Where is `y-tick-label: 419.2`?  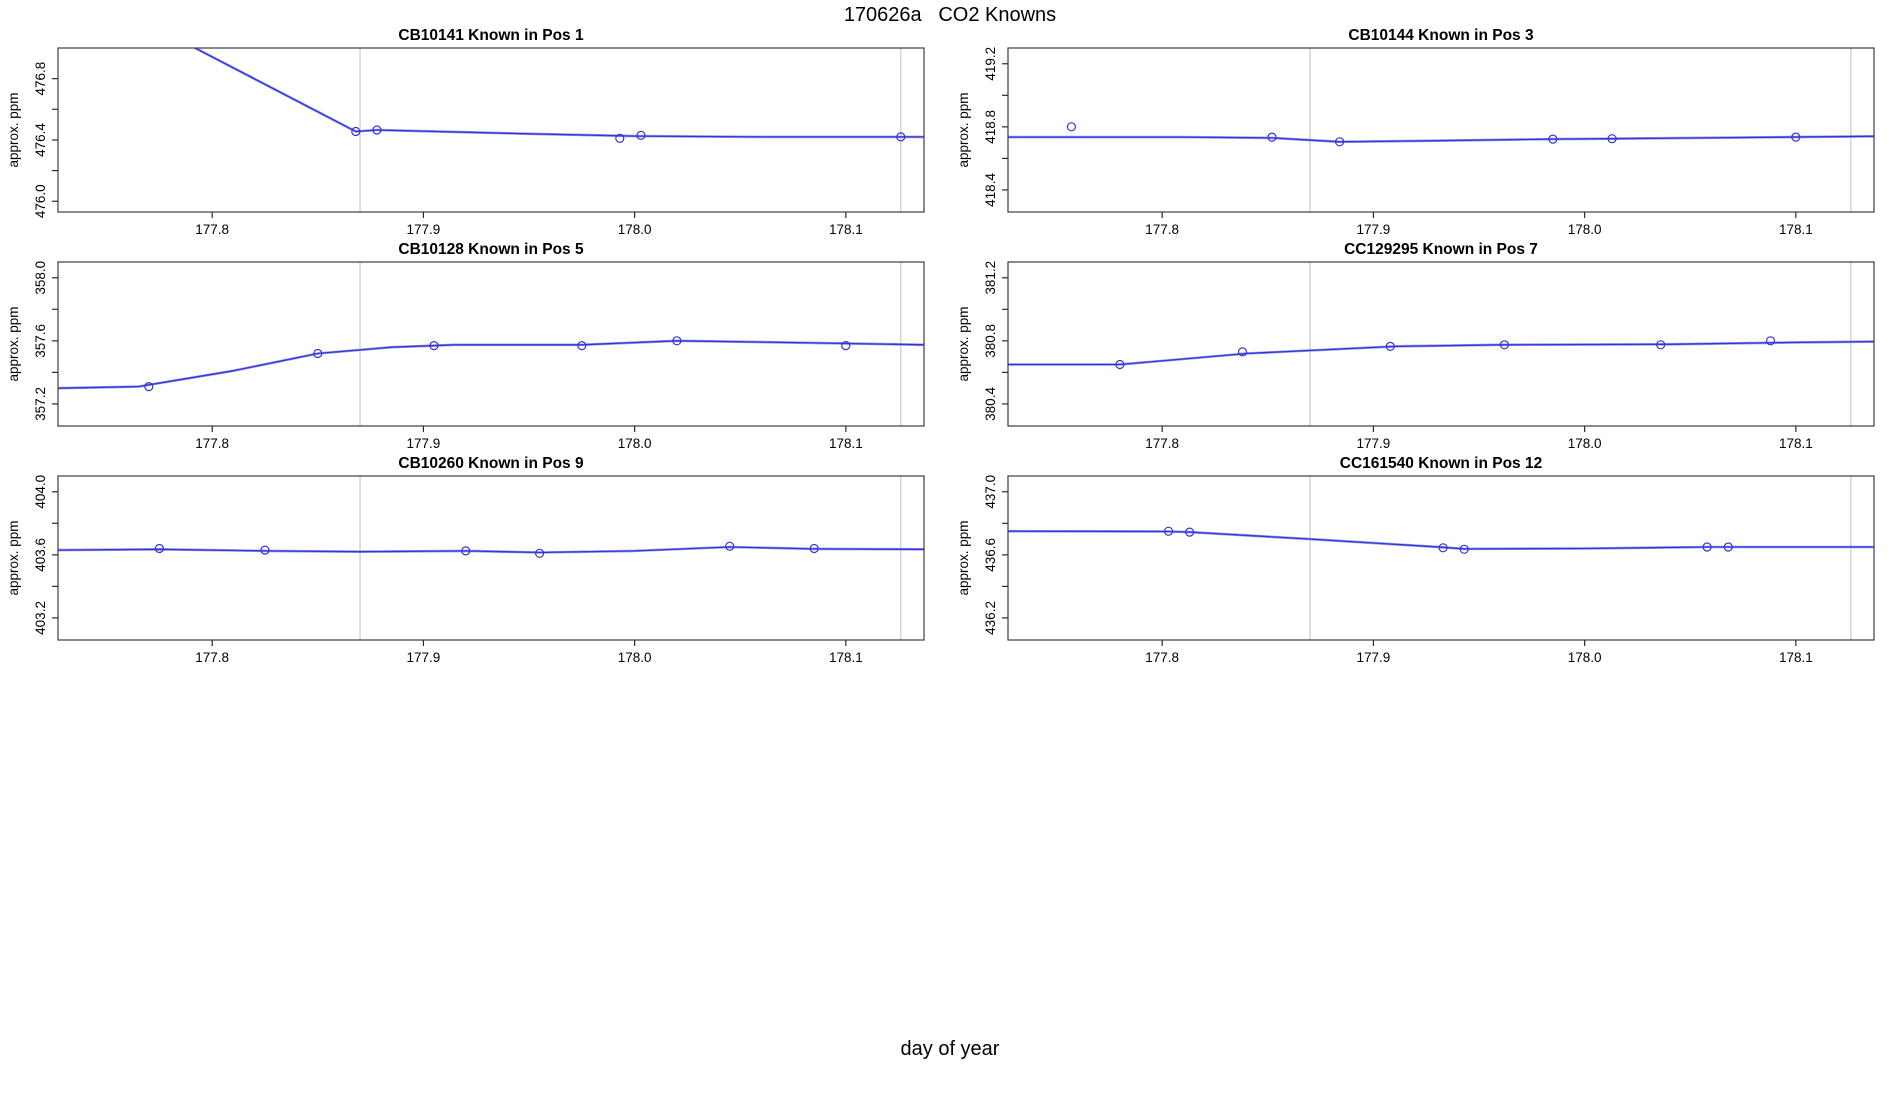
y-tick-label: 419.2 is located at coordinates (990, 64).